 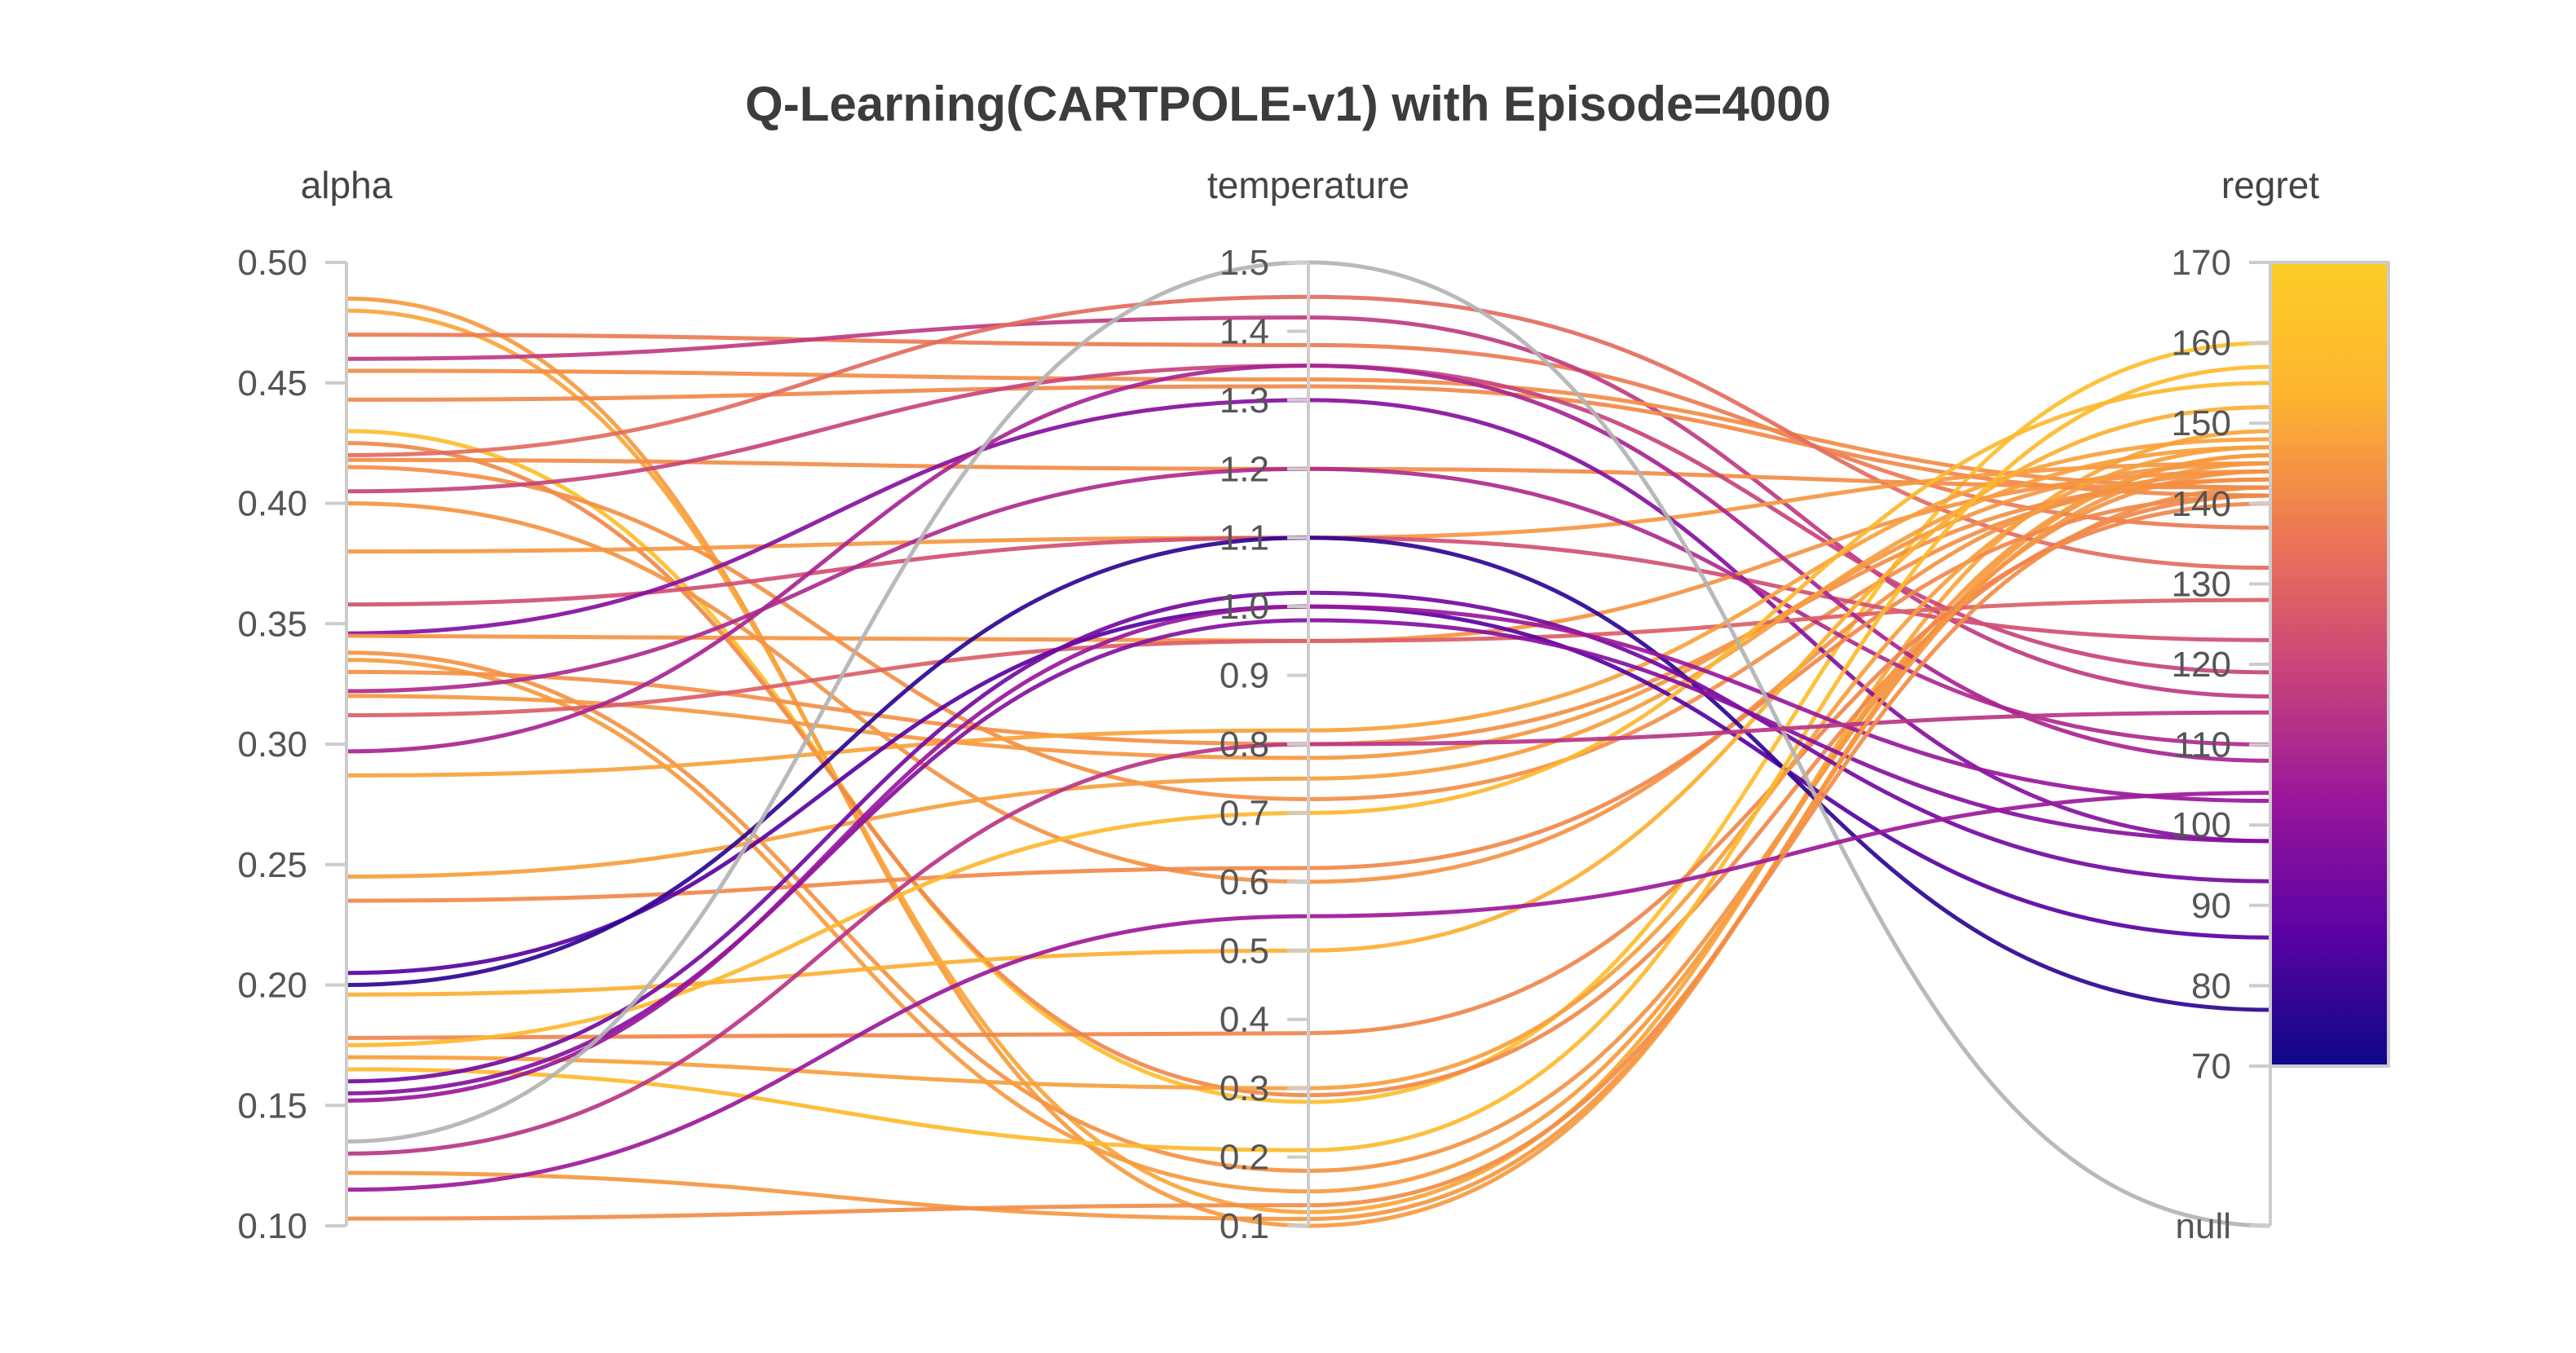 I want to click on colorbar, so click(x=2329, y=664).